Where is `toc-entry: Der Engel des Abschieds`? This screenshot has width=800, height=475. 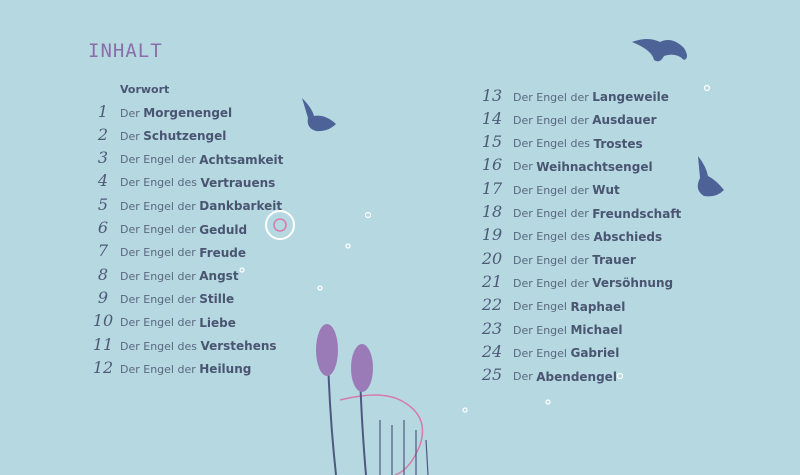 toc-entry: Der Engel des Abschieds is located at coordinates (587, 237).